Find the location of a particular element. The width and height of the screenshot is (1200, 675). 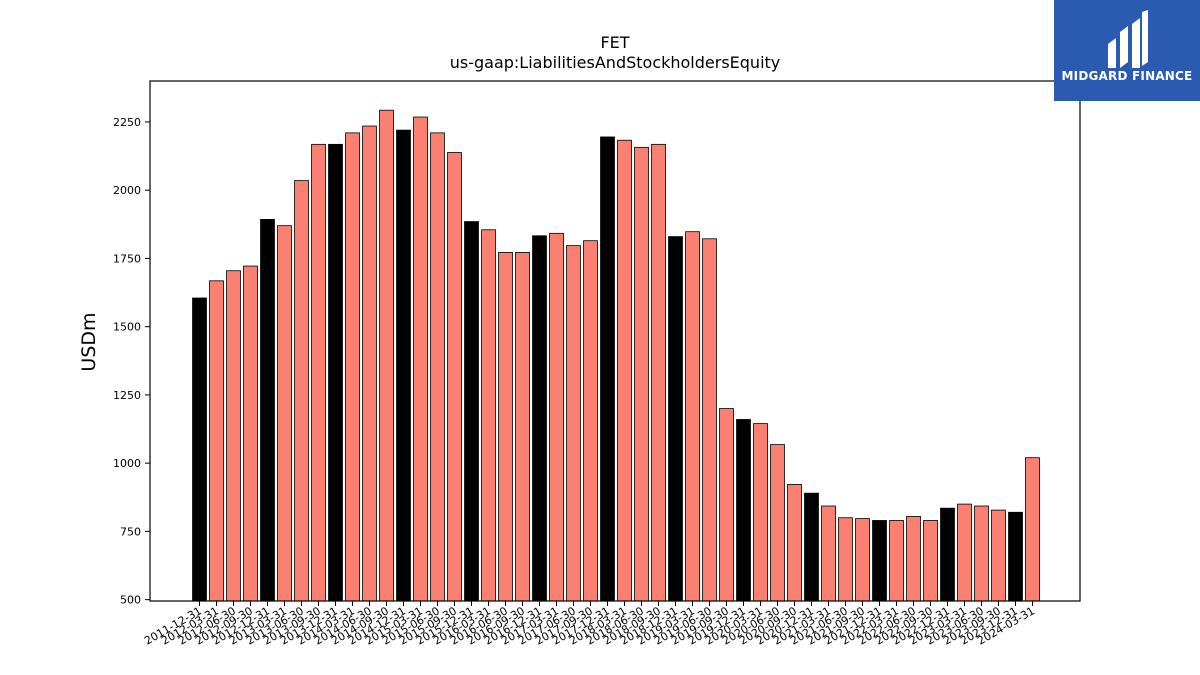

y-tick-label: 500 is located at coordinates (130, 600).